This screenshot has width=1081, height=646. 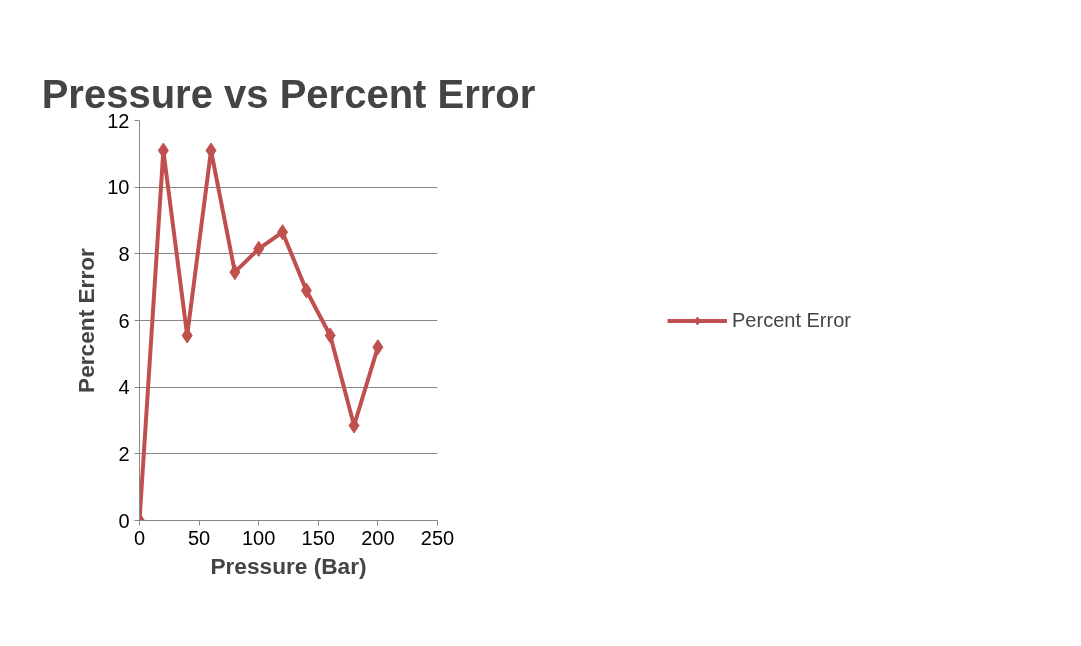 I want to click on x-tick-label: 250, so click(x=437, y=537).